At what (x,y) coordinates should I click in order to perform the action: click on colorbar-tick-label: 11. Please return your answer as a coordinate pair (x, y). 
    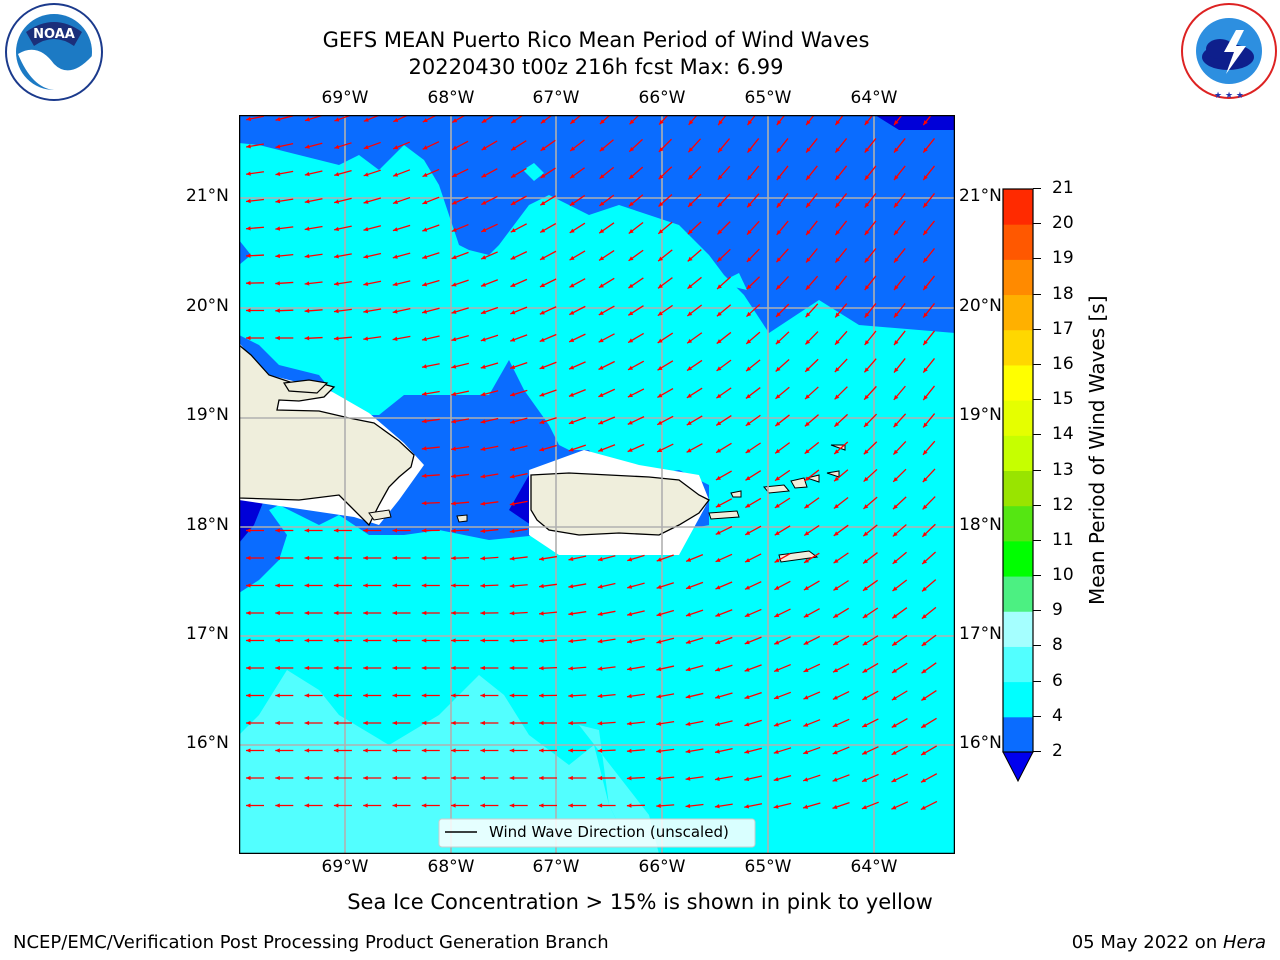
    Looking at the image, I should click on (1063, 539).